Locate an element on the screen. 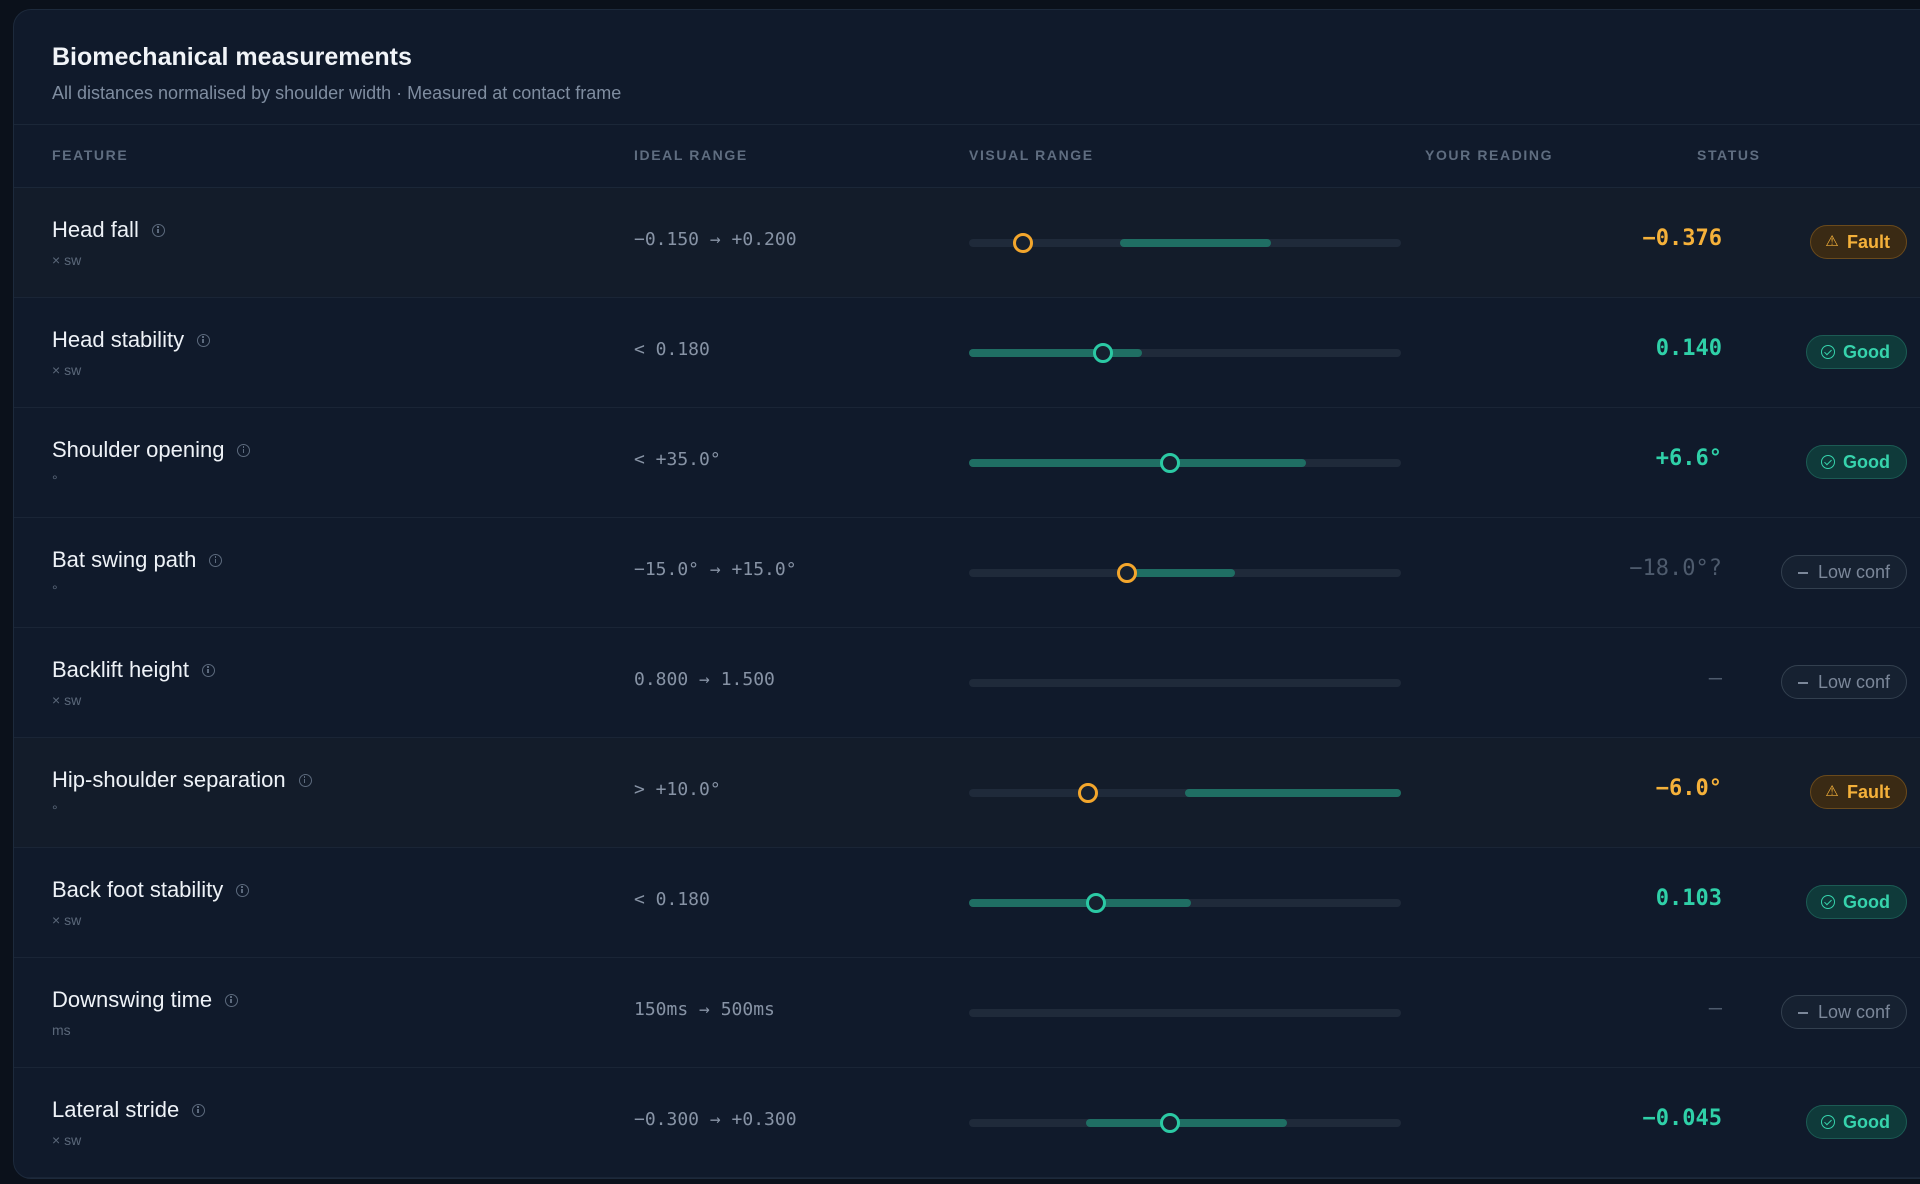 Image resolution: width=1920 pixels, height=1184 pixels. status-label: Fault is located at coordinates (1868, 241).